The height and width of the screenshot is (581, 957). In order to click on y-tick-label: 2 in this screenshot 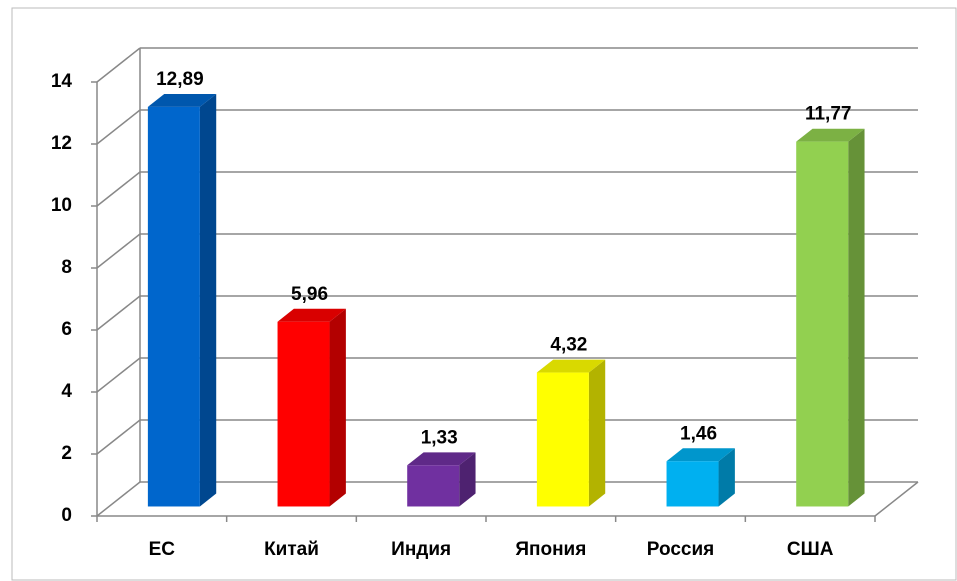, I will do `click(66, 453)`.